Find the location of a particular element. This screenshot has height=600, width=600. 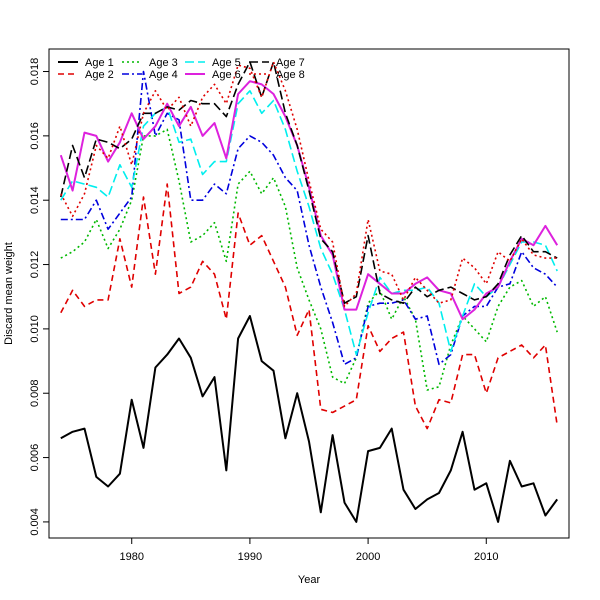

legend-label-age-8: Age 8 is located at coordinates (290, 75).